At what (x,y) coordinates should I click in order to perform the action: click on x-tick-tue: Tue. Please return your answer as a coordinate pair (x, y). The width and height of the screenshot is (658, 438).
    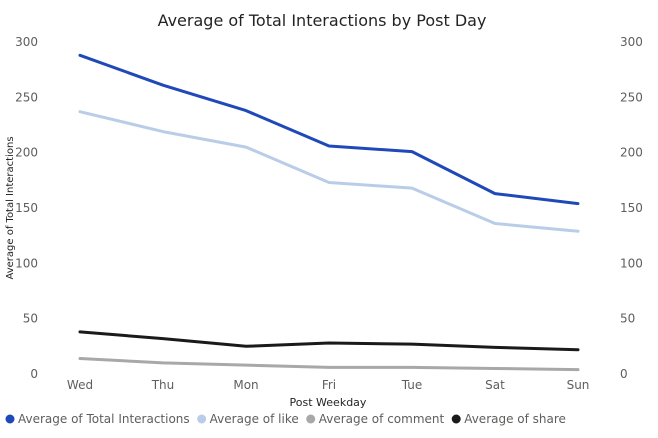
    Looking at the image, I should click on (412, 385).